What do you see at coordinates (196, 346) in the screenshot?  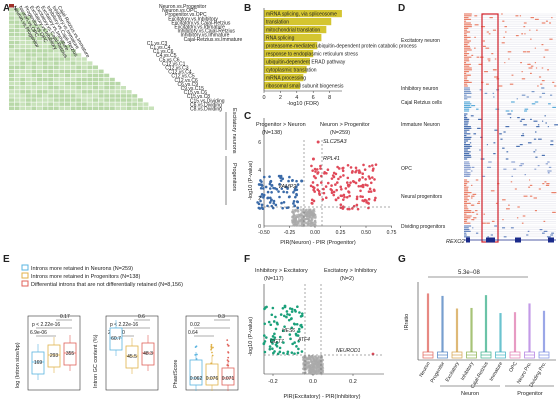 I see `e-outlier` at bounding box center [196, 346].